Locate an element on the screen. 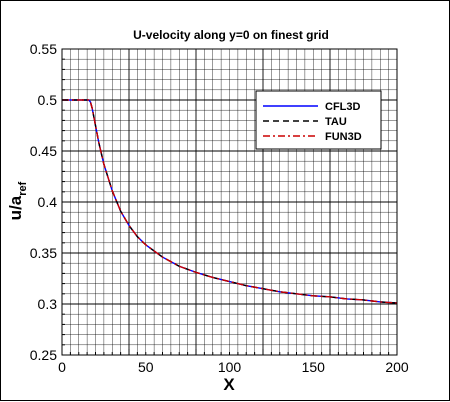  x-tick-label: 150 is located at coordinates (314, 367).